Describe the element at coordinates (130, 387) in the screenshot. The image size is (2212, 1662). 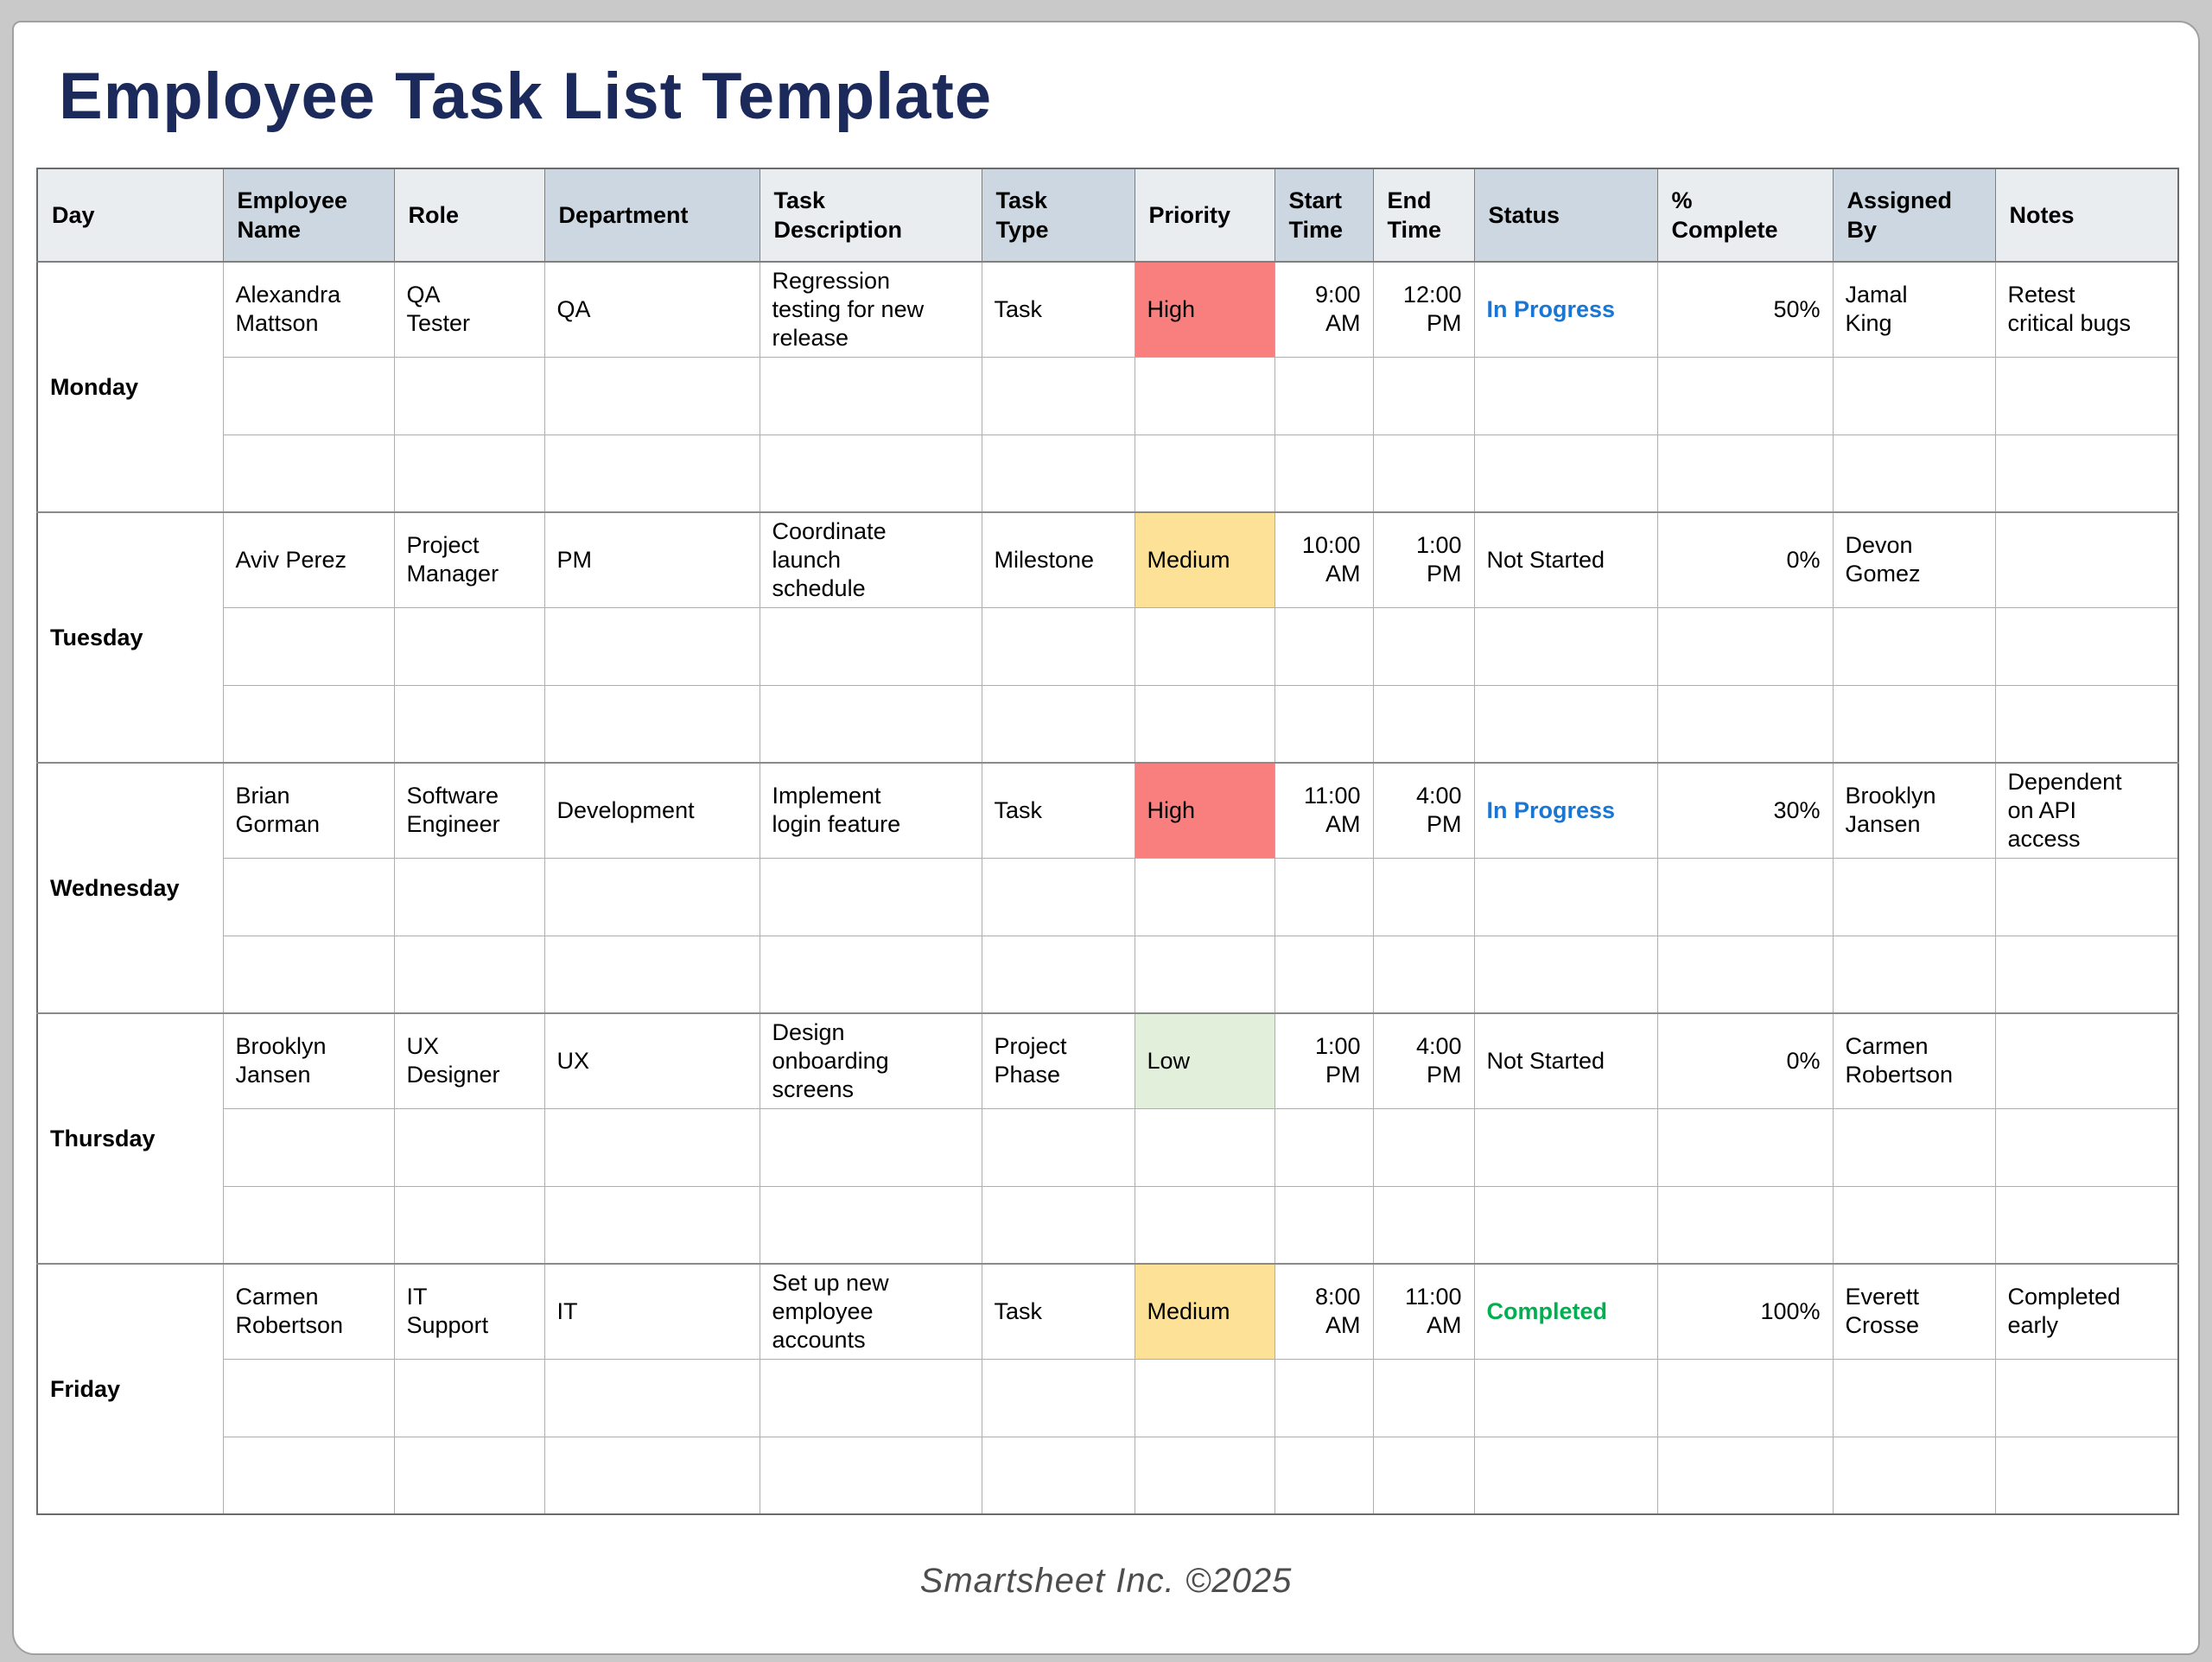
I see `day-label-monday: Monday` at that location.